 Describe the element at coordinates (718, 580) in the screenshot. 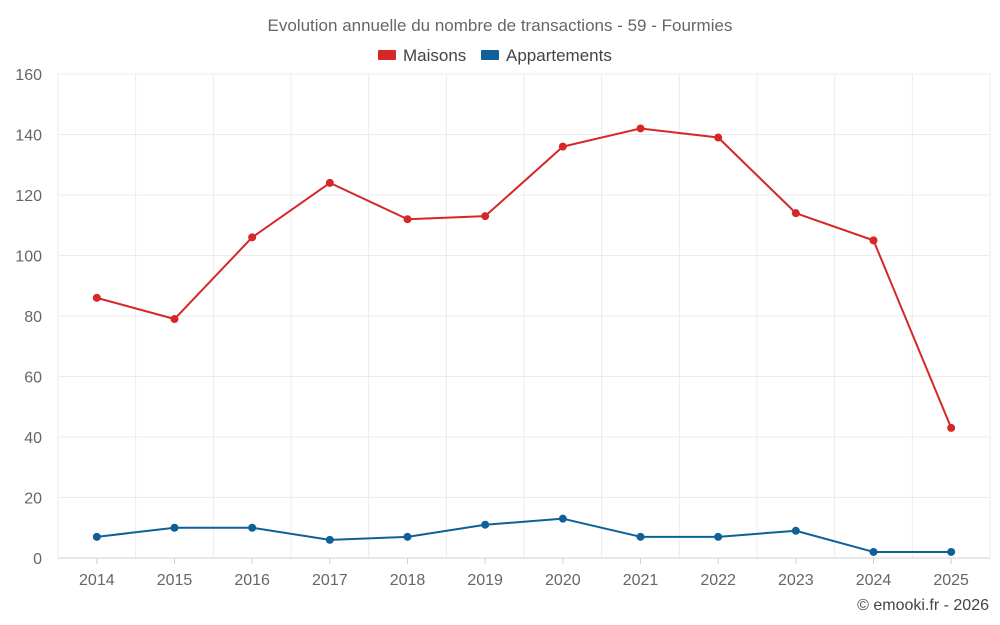

I see `x-tick-label: 2022` at that location.